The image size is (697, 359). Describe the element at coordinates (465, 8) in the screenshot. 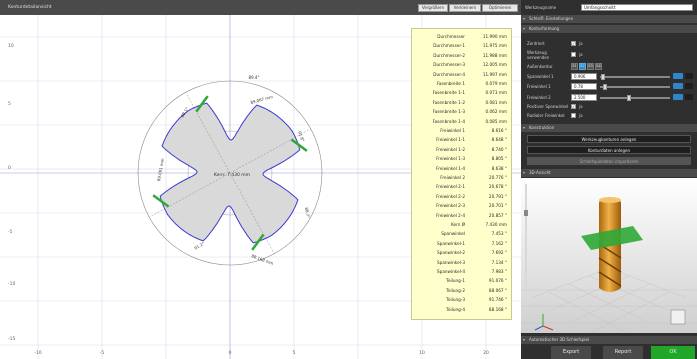

I see `zoom-out-button: Verkleinern` at that location.